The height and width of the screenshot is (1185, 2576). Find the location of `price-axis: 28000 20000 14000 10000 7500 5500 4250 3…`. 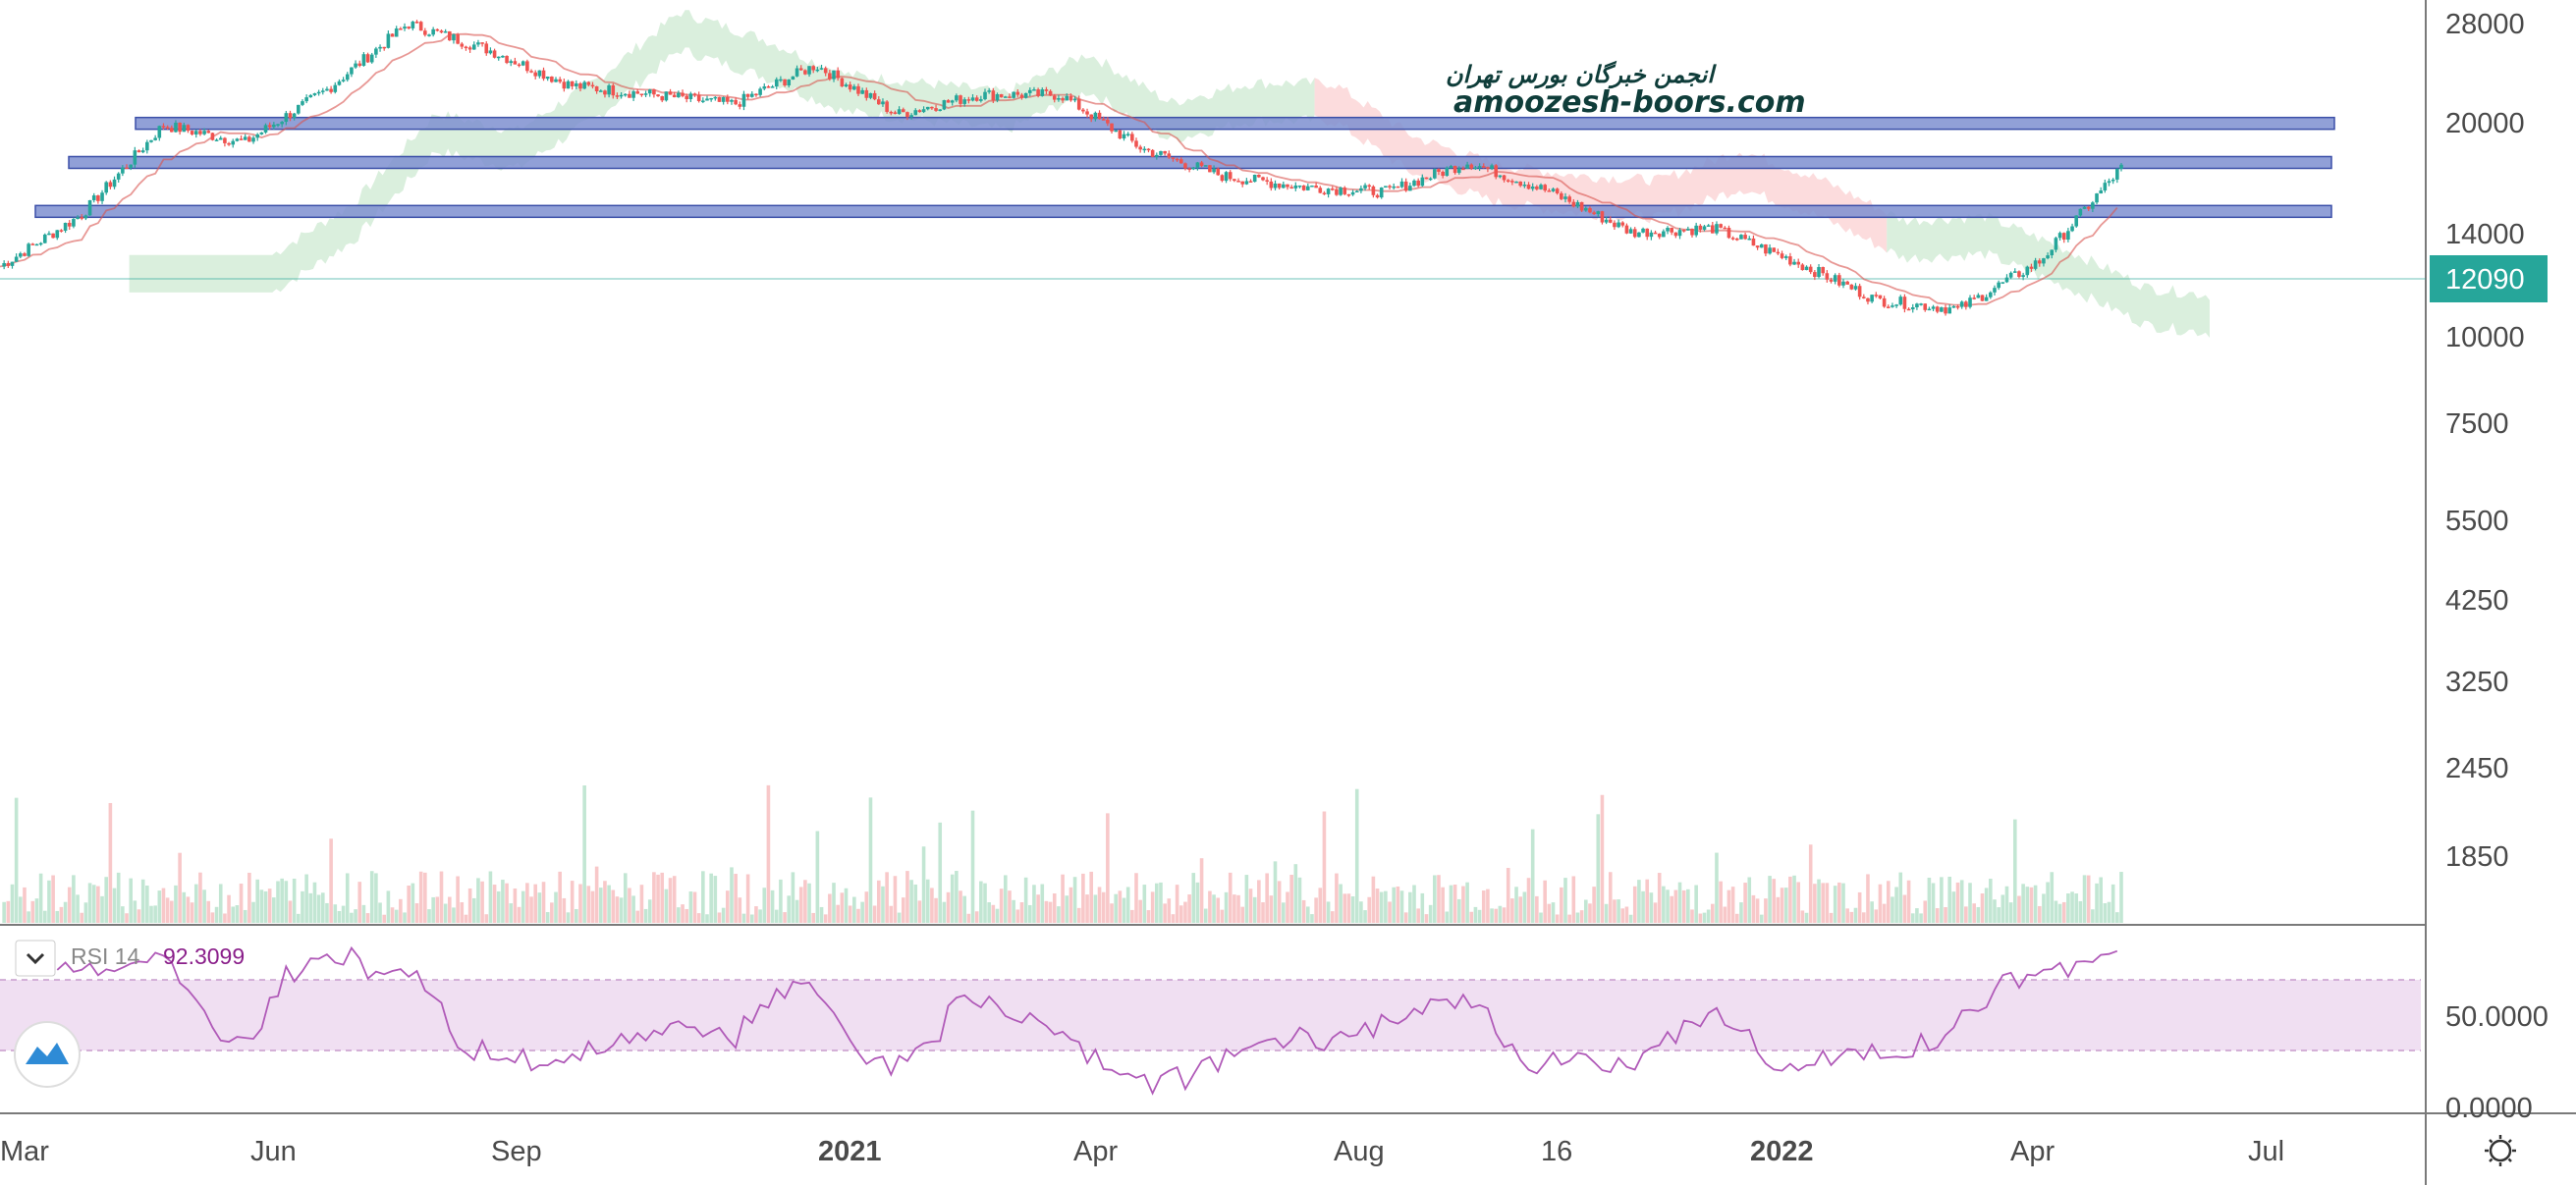

price-axis: 28000 20000 14000 10000 7500 5500 4250 3… is located at coordinates (2485, 441).